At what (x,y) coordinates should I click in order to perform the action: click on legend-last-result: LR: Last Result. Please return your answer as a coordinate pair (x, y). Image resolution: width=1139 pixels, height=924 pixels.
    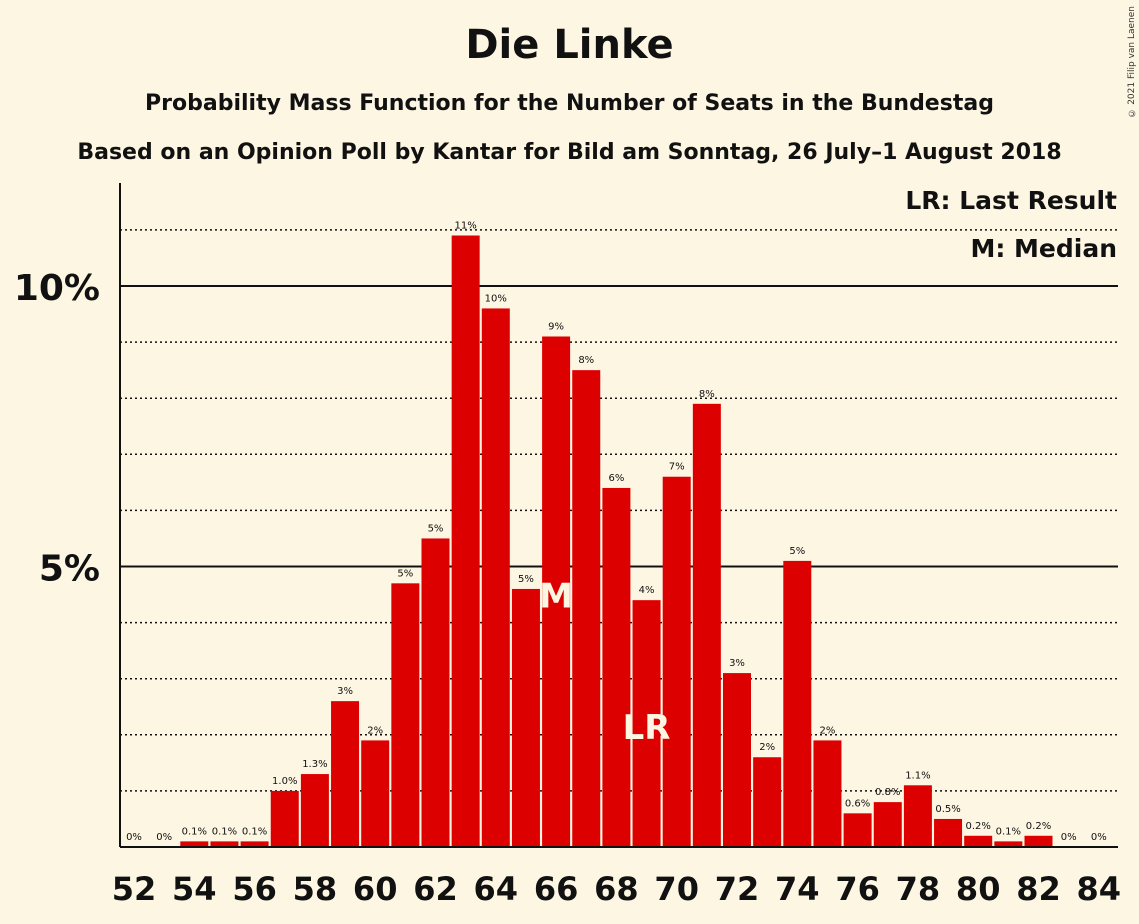
    Looking at the image, I should click on (1011, 200).